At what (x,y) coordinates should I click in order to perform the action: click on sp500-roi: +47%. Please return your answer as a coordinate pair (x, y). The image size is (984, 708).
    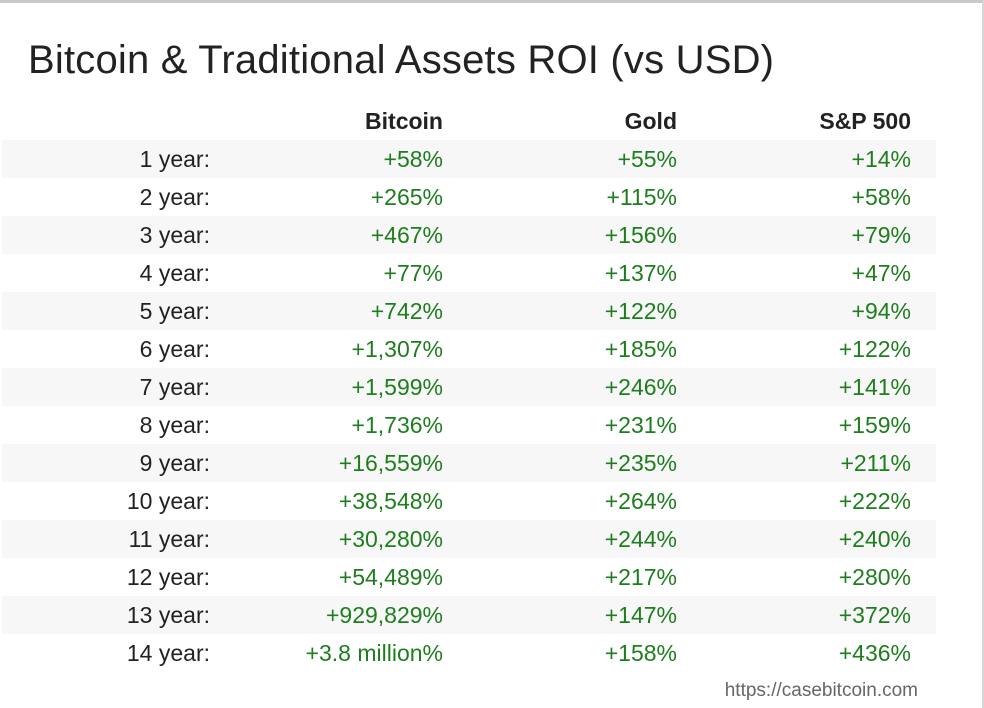
    Looking at the image, I should click on (881, 272).